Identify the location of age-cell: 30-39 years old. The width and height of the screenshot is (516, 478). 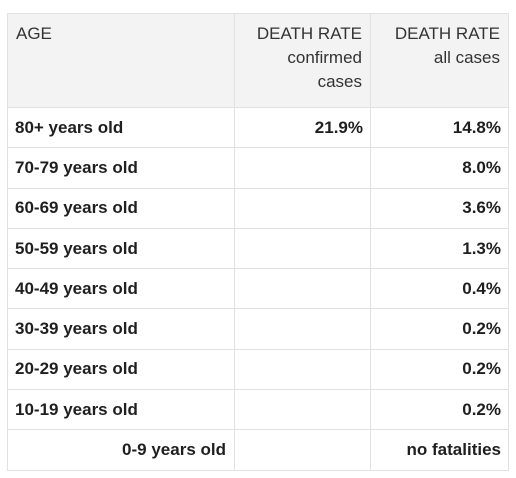
(121, 329).